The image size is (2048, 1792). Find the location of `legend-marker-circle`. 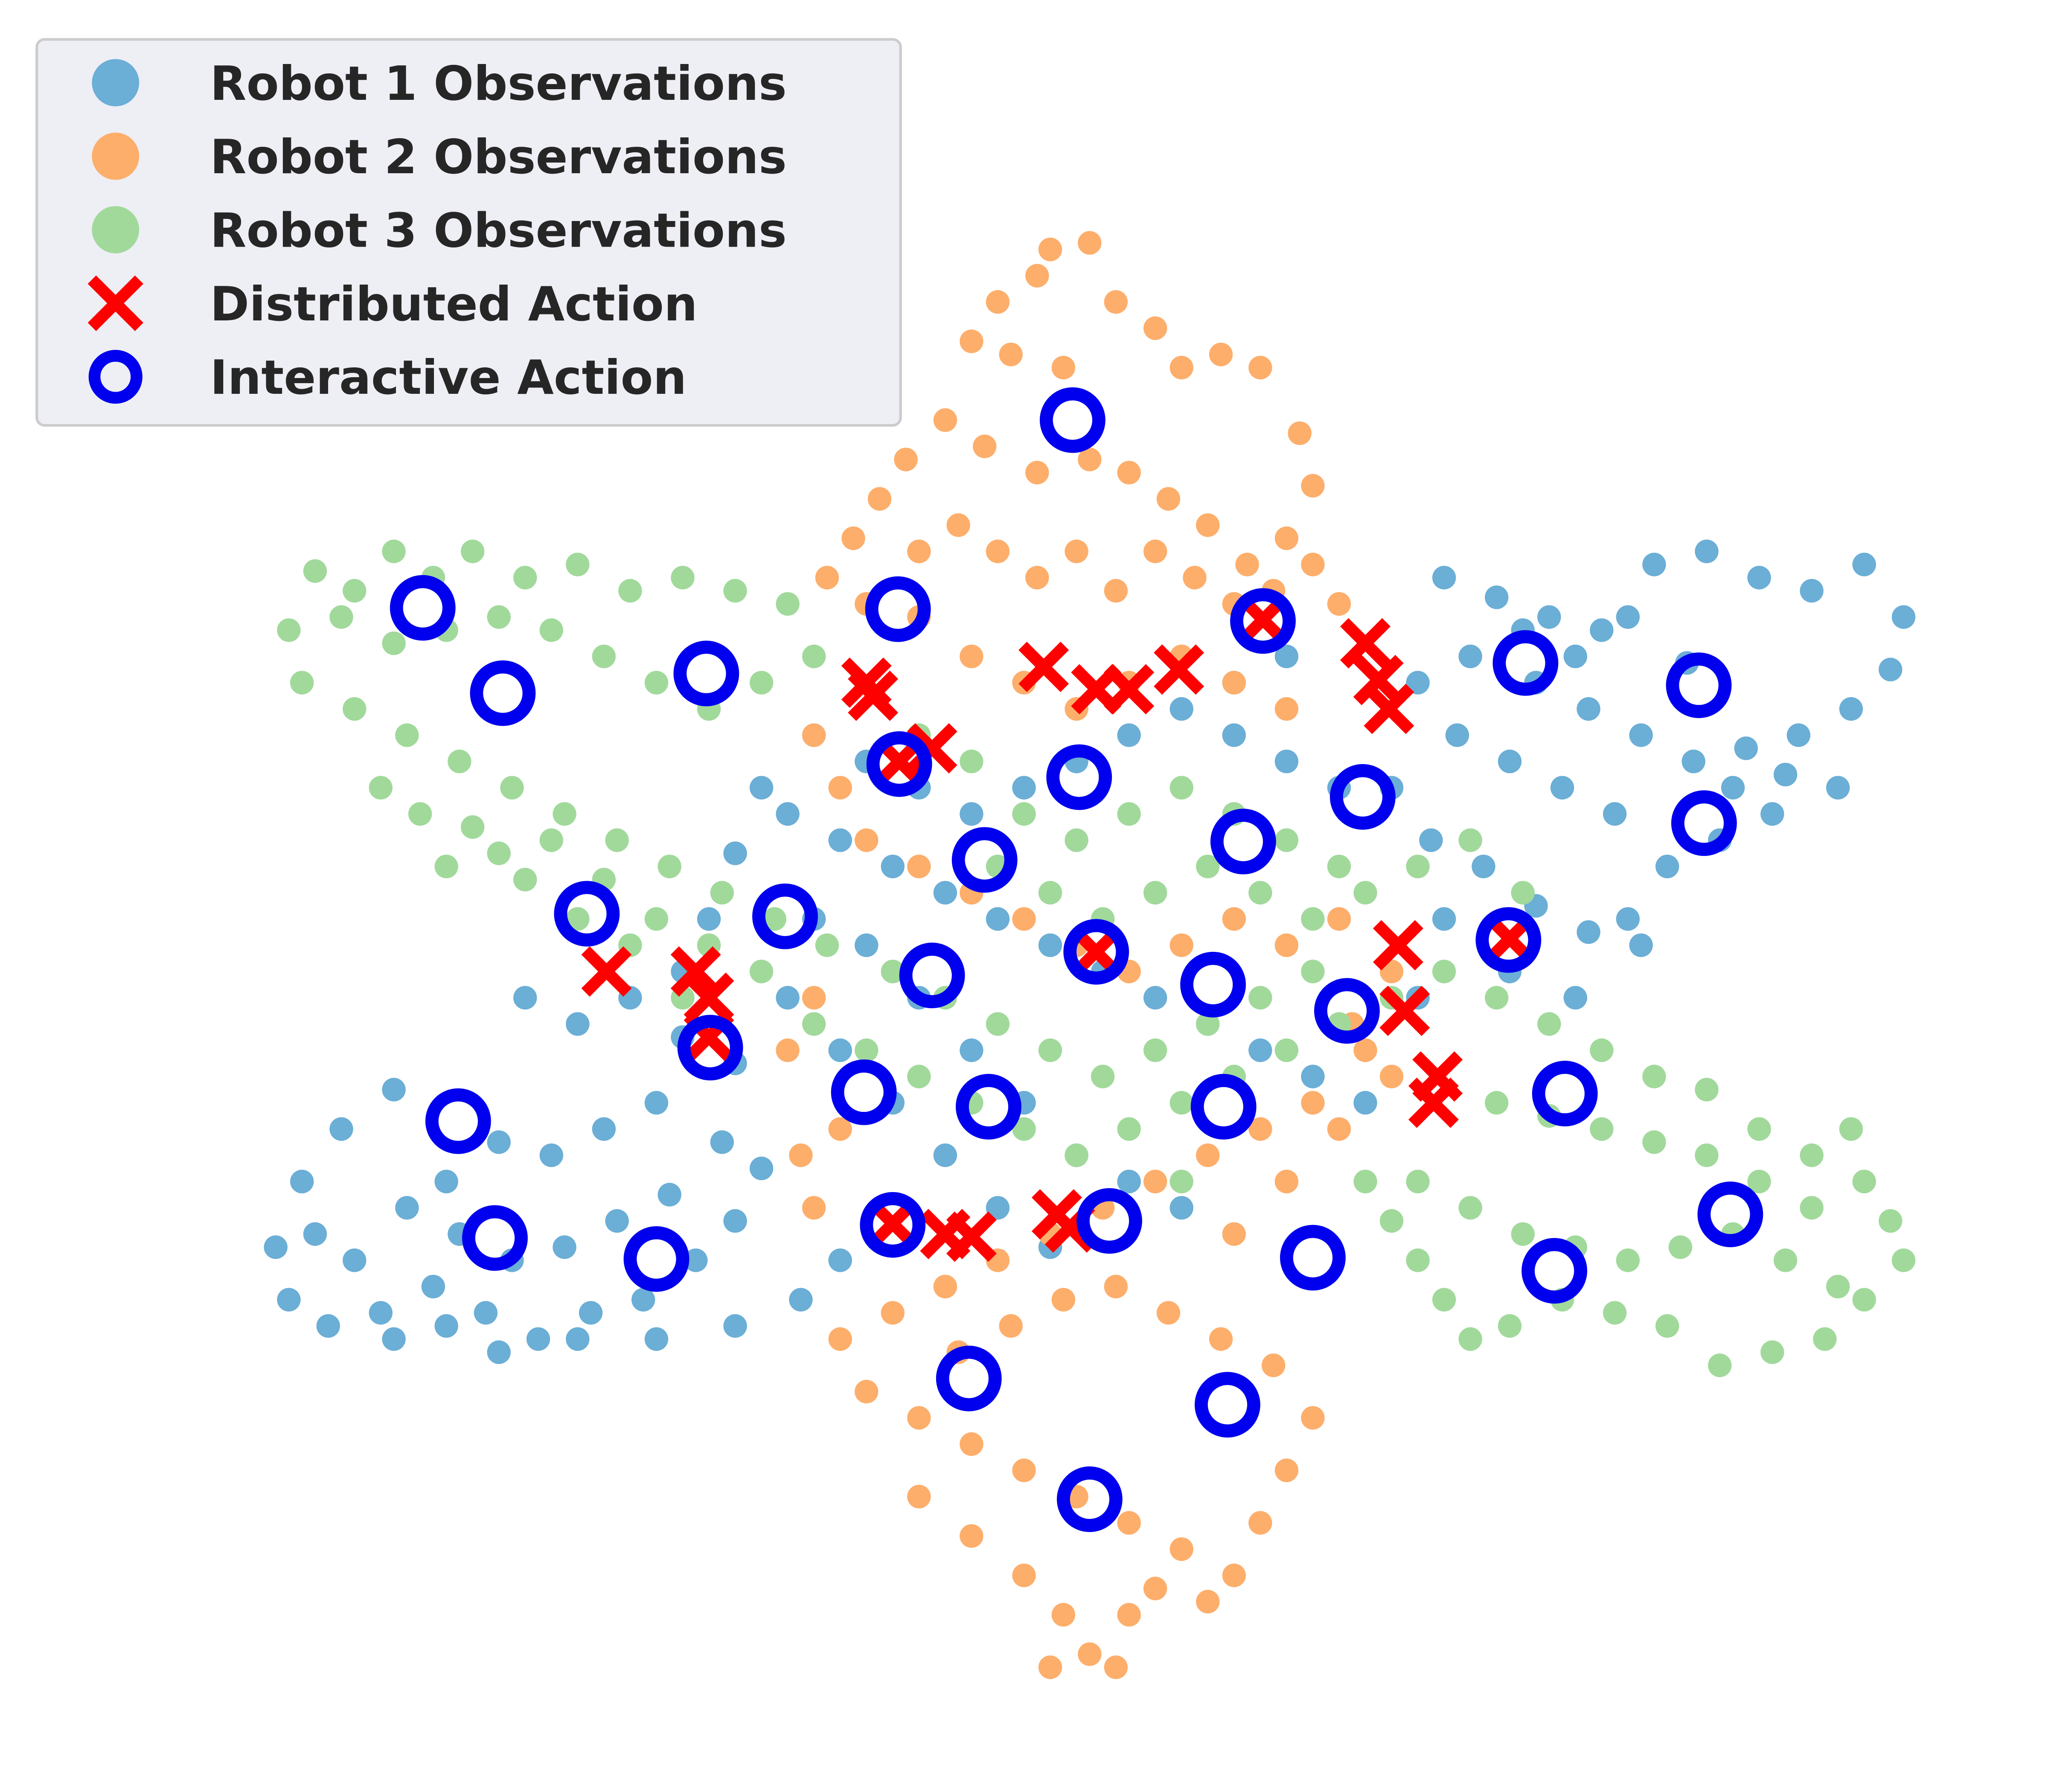

legend-marker-circle is located at coordinates (116, 156).